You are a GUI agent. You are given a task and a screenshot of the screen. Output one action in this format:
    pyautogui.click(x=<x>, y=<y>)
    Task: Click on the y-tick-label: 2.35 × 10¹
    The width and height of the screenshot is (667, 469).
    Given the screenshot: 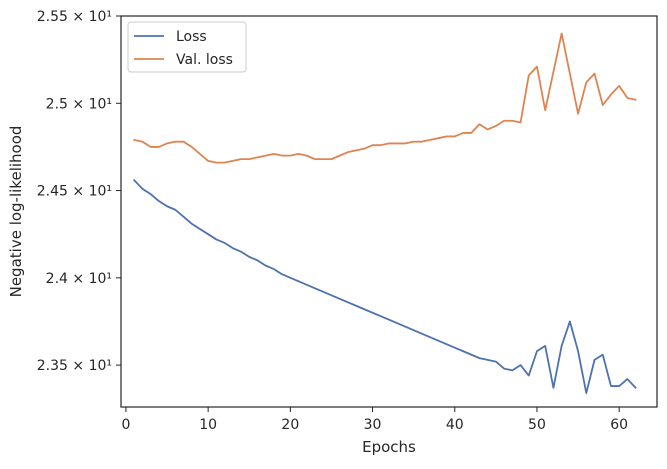 What is the action you would take?
    pyautogui.click(x=74, y=366)
    